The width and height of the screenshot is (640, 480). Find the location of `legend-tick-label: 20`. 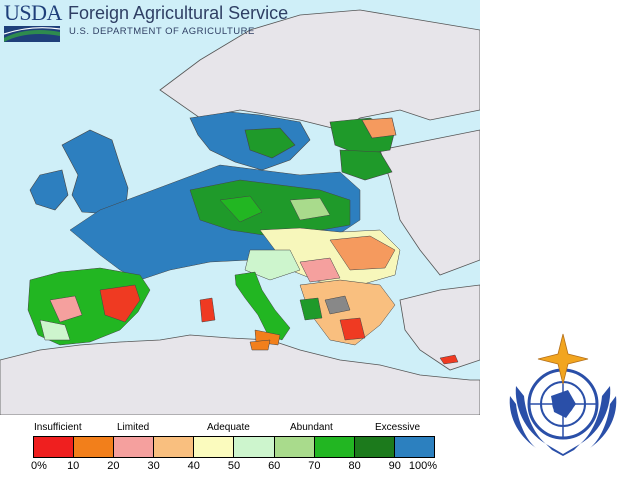

legend-tick-label: 20 is located at coordinates (113, 466).